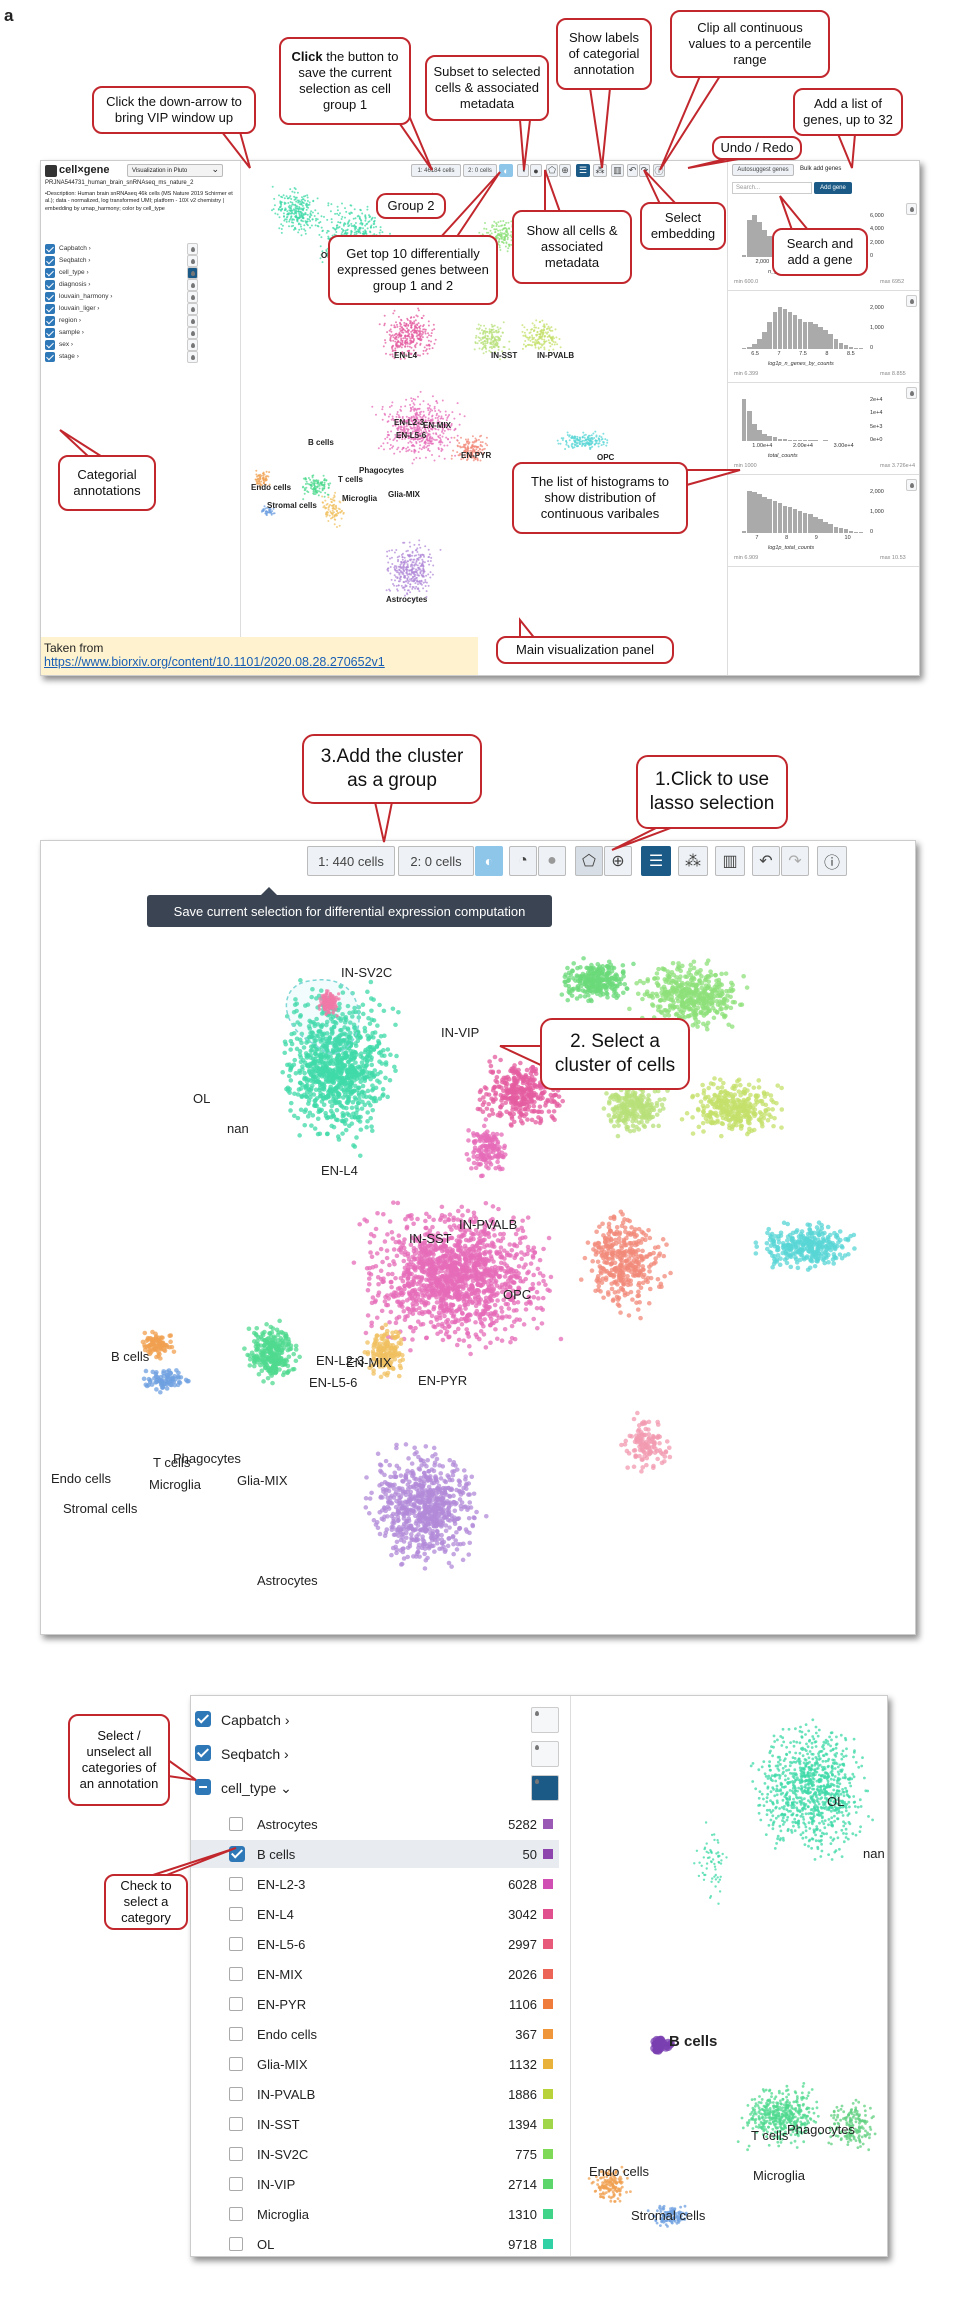  Describe the element at coordinates (142, 297) in the screenshot. I see `annotation-row: louvain_harmony ›` at that location.